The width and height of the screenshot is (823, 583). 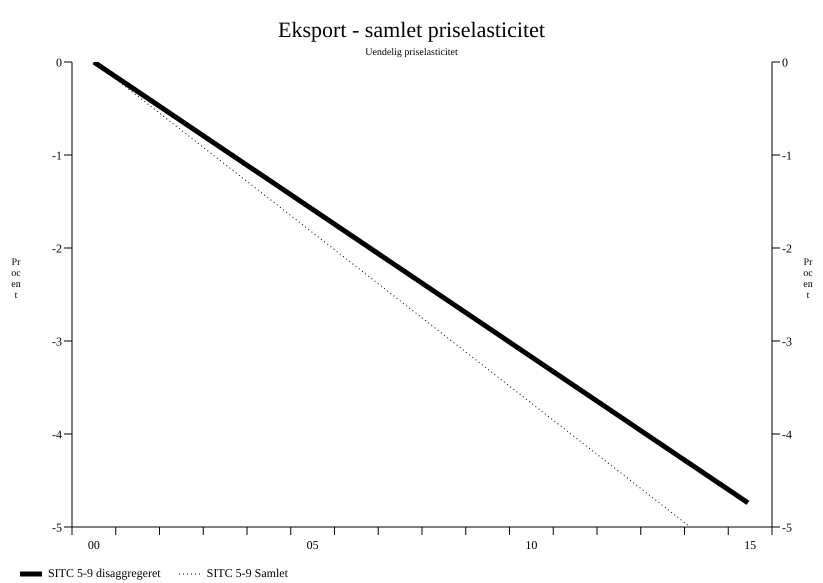 What do you see at coordinates (312, 545) in the screenshot?
I see `x-tick-label: 05` at bounding box center [312, 545].